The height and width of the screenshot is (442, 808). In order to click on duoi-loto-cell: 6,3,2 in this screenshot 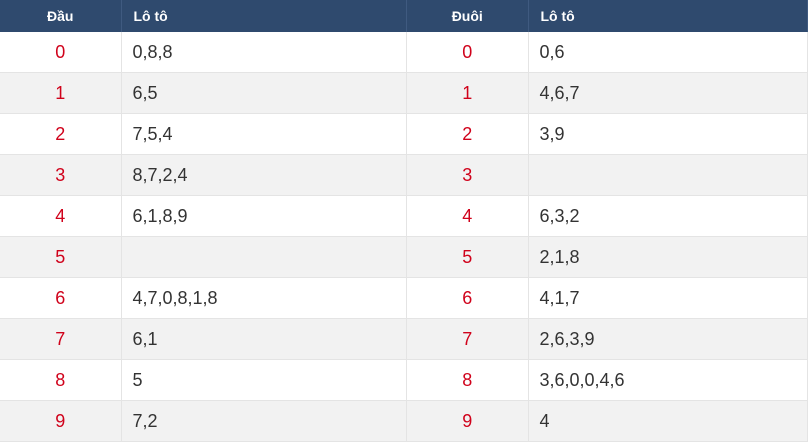, I will do `click(668, 216)`.